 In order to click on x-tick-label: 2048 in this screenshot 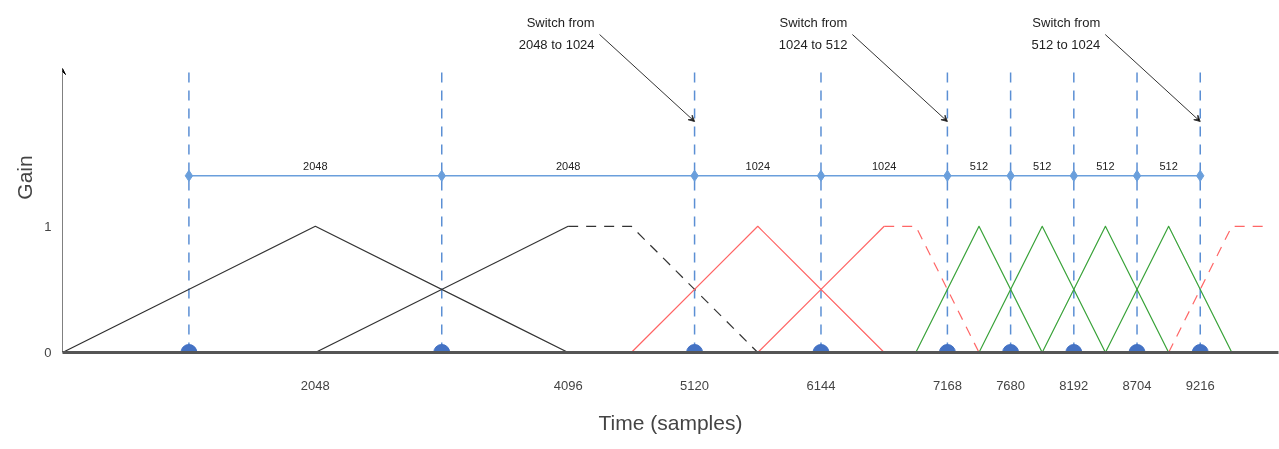, I will do `click(315, 385)`.